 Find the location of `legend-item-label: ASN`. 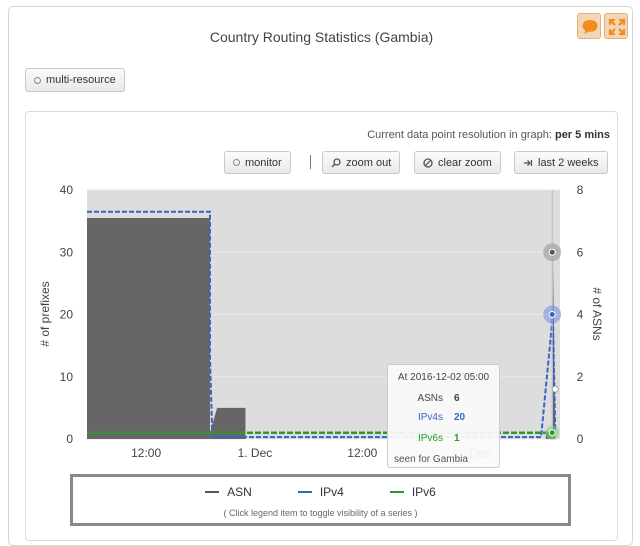

legend-item-label: ASN is located at coordinates (239, 492).